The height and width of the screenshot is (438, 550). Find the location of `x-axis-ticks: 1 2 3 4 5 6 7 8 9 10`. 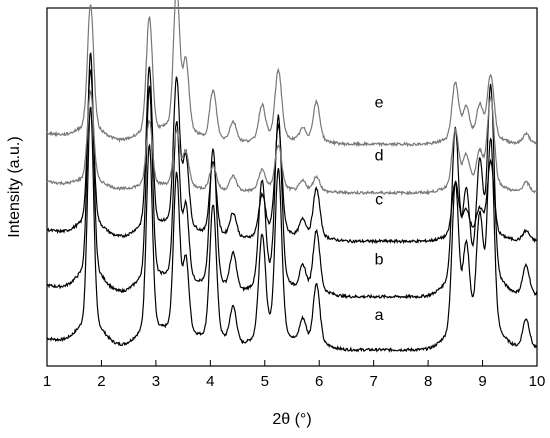

x-axis-ticks: 1 2 3 4 5 6 7 8 9 10 is located at coordinates (294, 375).